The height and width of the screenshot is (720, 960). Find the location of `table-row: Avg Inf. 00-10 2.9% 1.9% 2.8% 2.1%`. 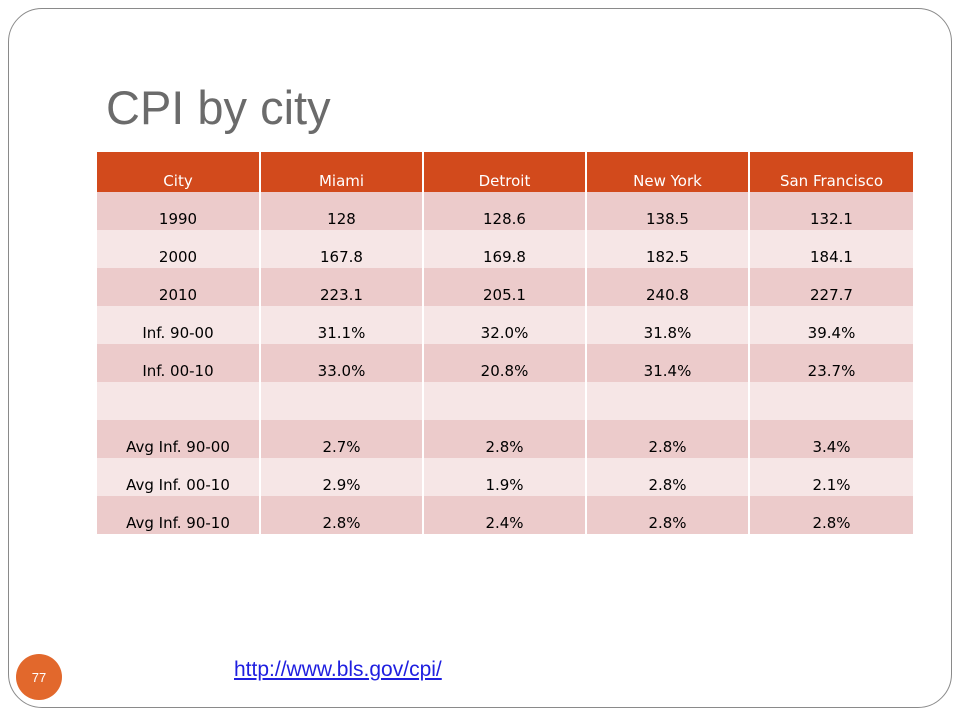

table-row: Avg Inf. 00-10 2.9% 1.9% 2.8% 2.1% is located at coordinates (505, 477).